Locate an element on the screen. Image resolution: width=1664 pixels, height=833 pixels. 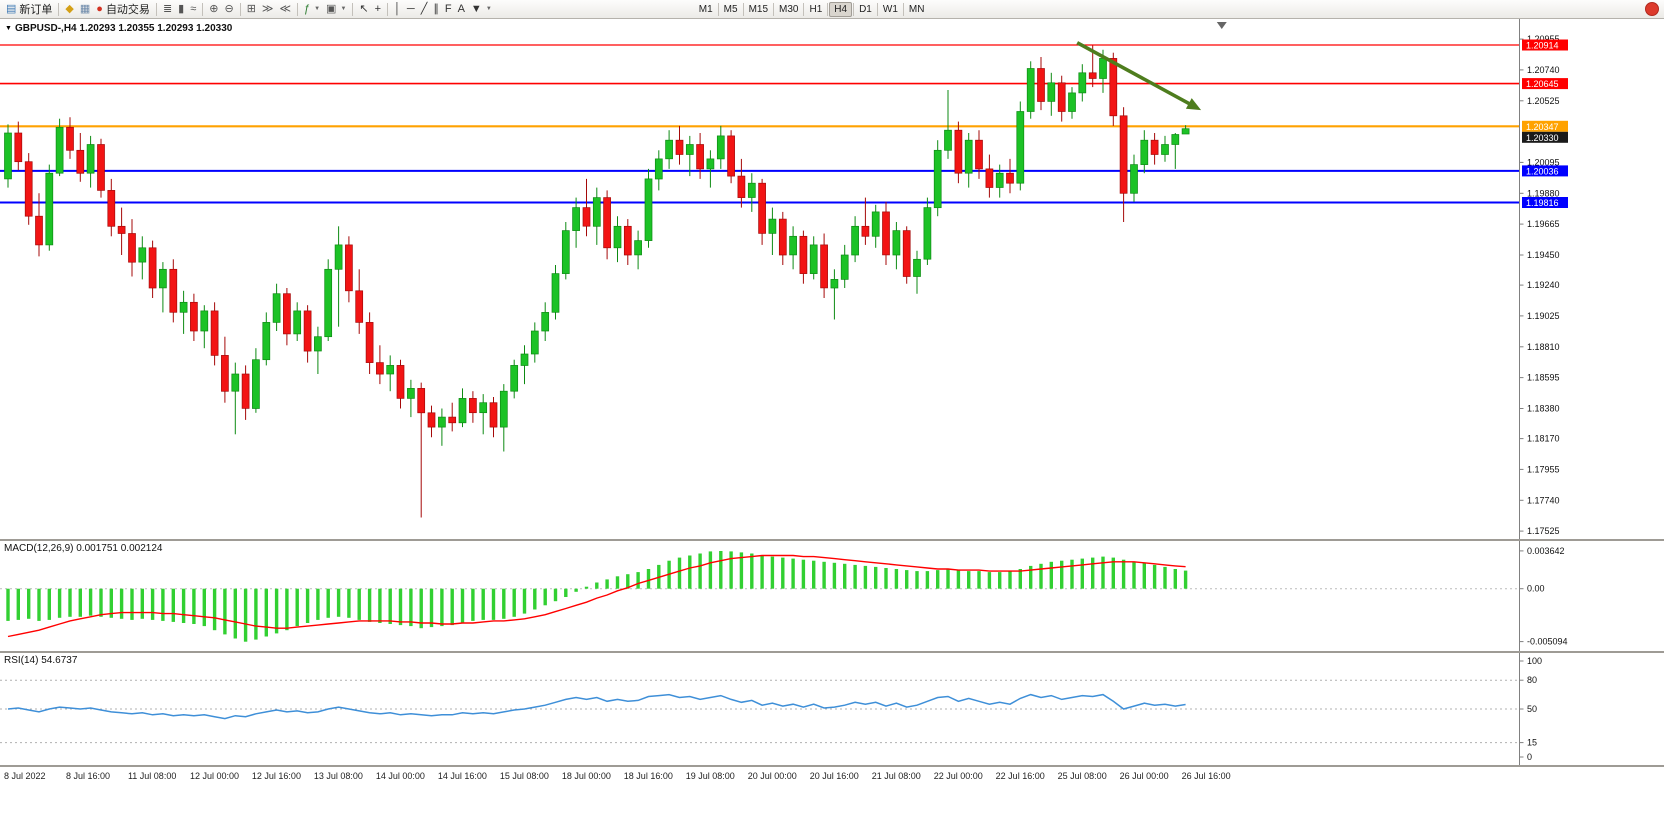
zoom-out-icon: ⊖ is located at coordinates (229, 8).